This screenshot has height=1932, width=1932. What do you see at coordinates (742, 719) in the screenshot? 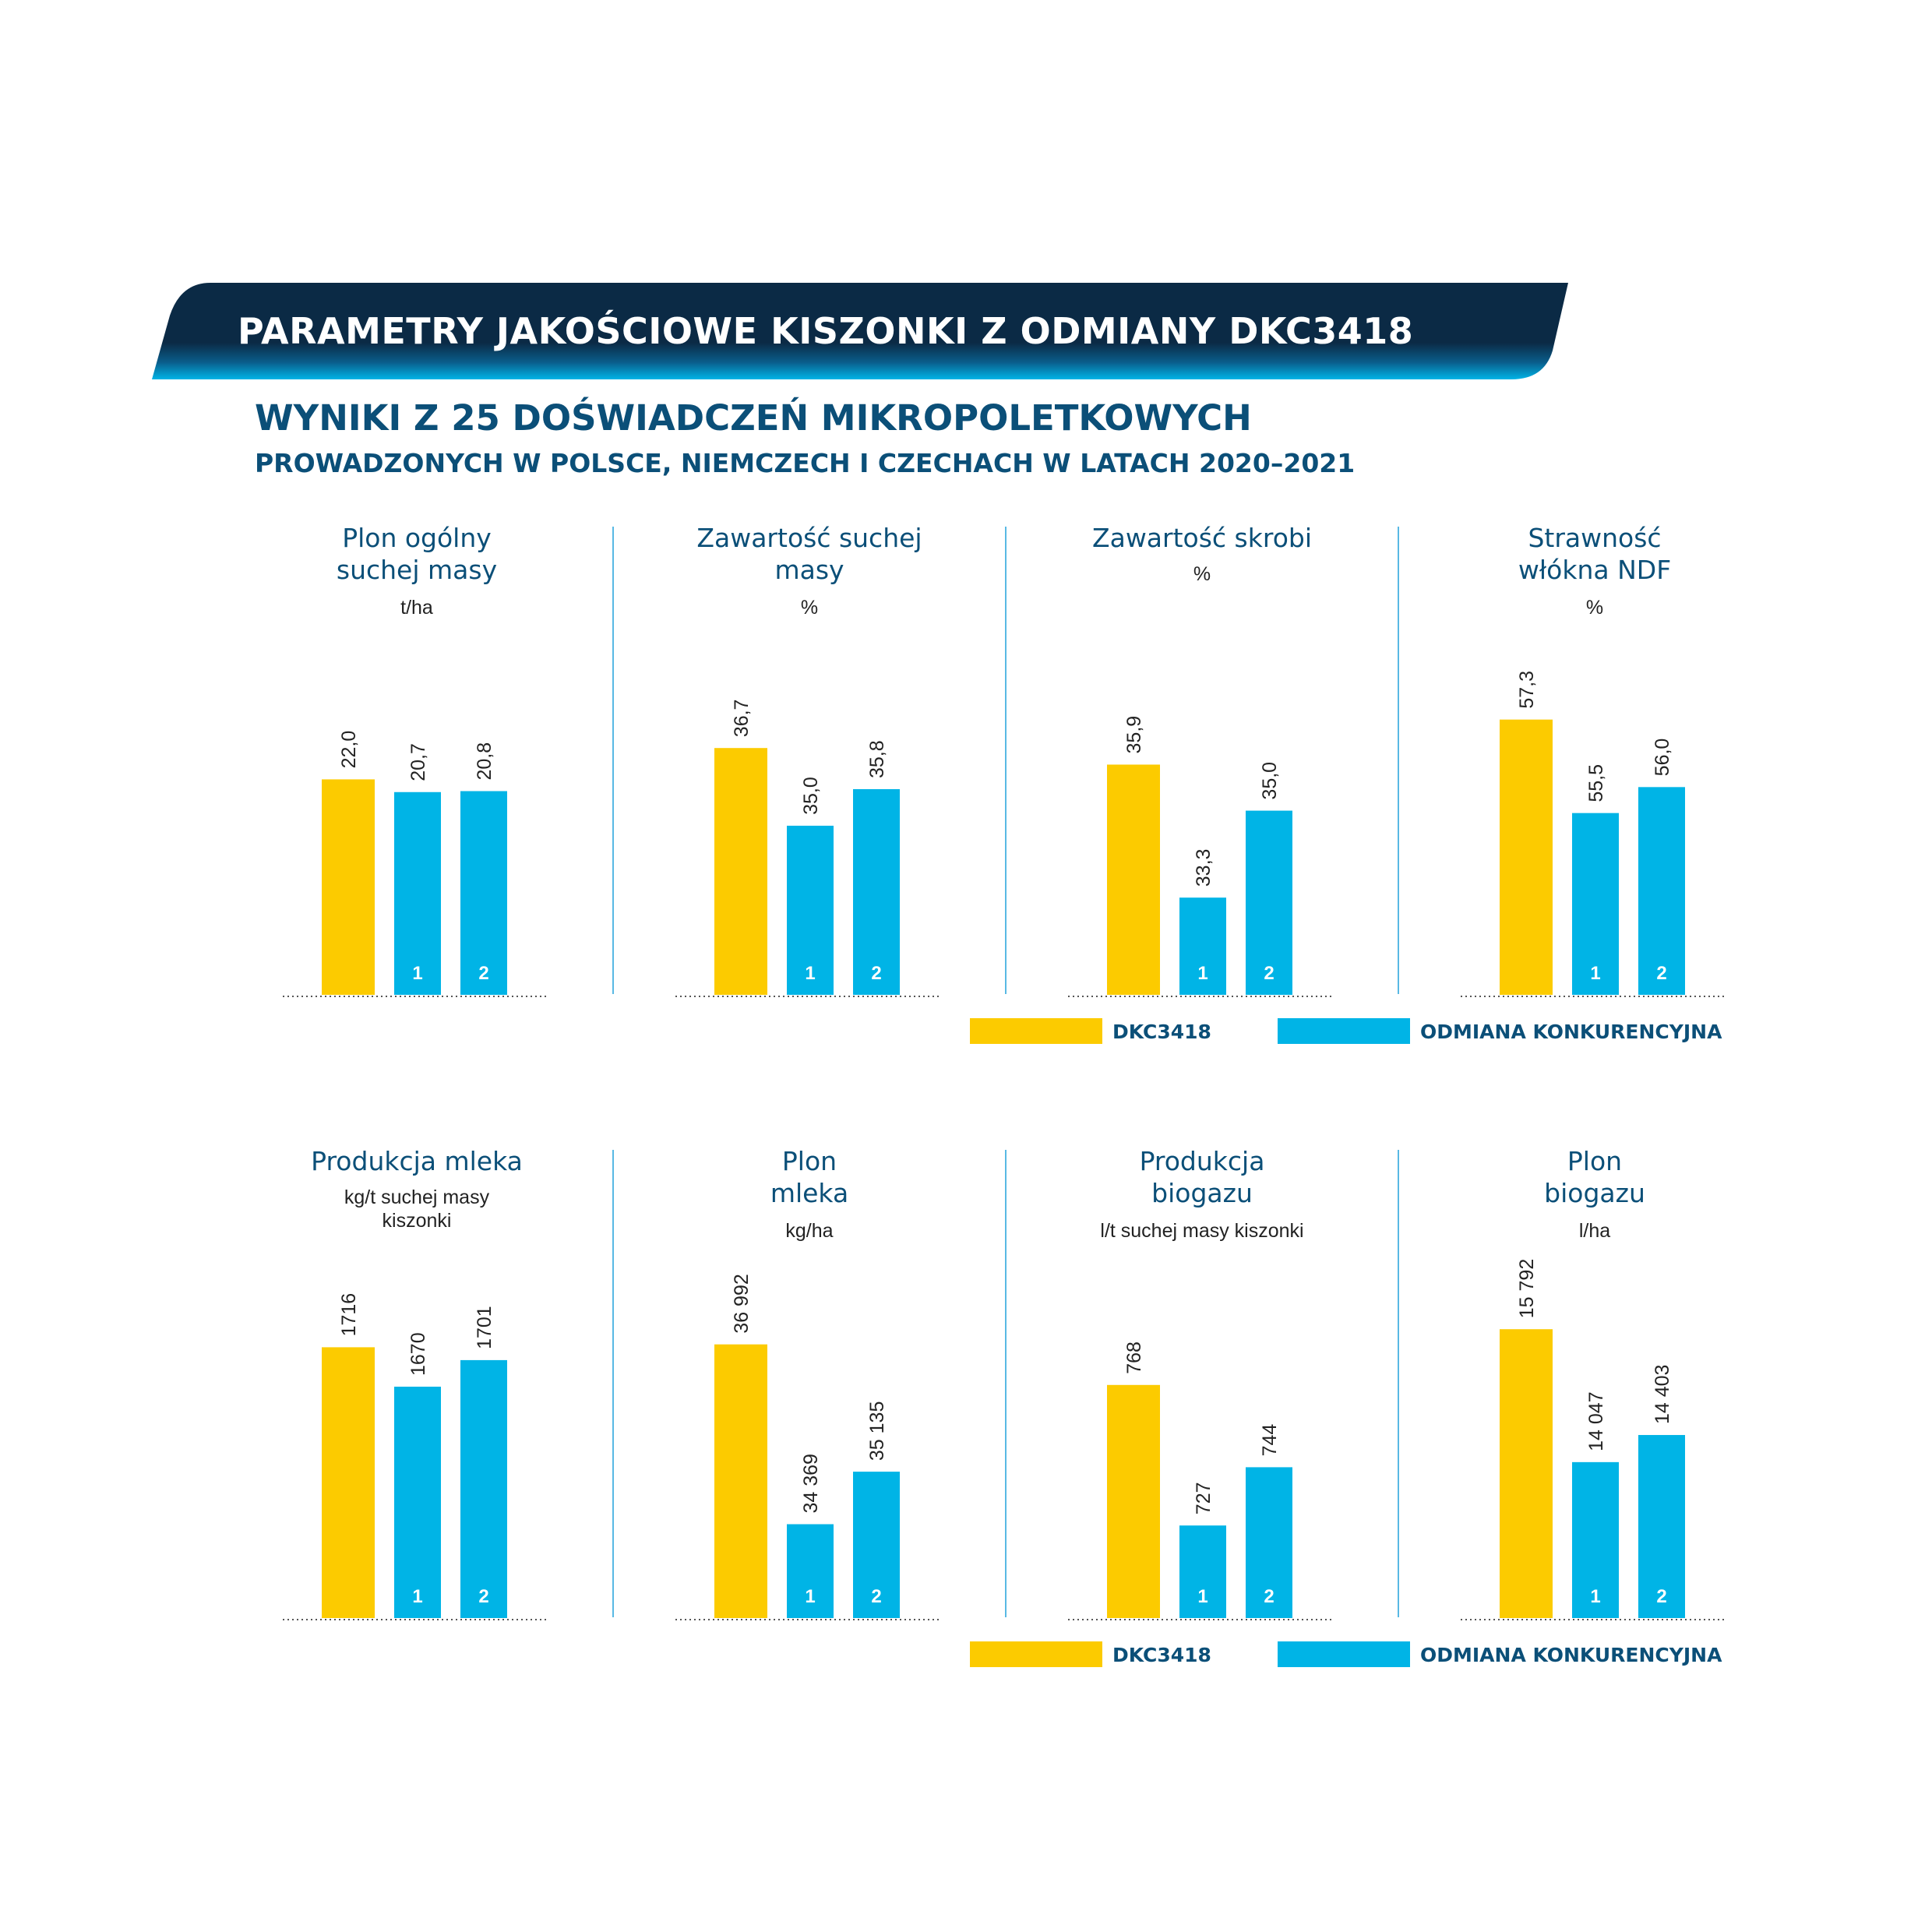
I see `bar-value-label: 36,7` at bounding box center [742, 719].